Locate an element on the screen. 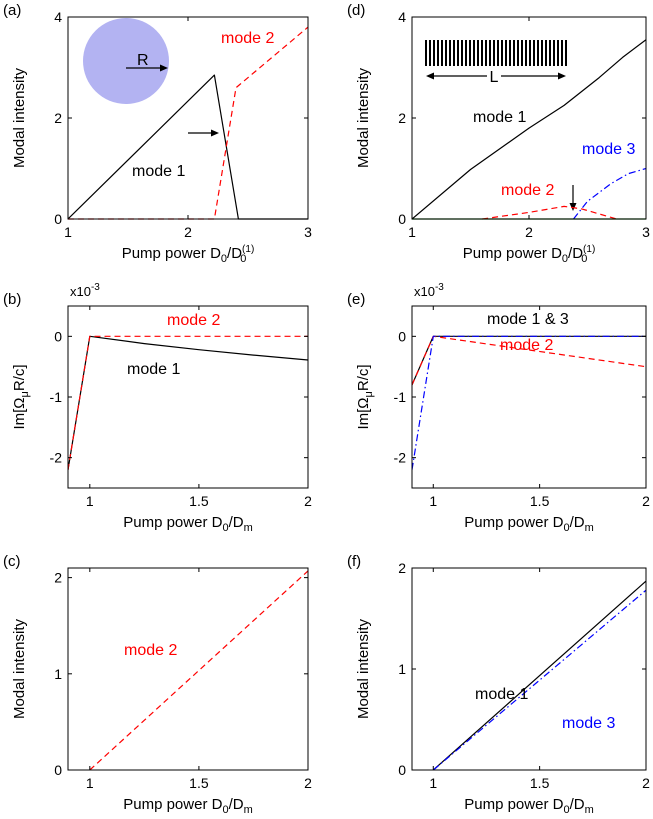 The height and width of the screenshot is (819, 653). grating-inset is located at coordinates (496, 53).